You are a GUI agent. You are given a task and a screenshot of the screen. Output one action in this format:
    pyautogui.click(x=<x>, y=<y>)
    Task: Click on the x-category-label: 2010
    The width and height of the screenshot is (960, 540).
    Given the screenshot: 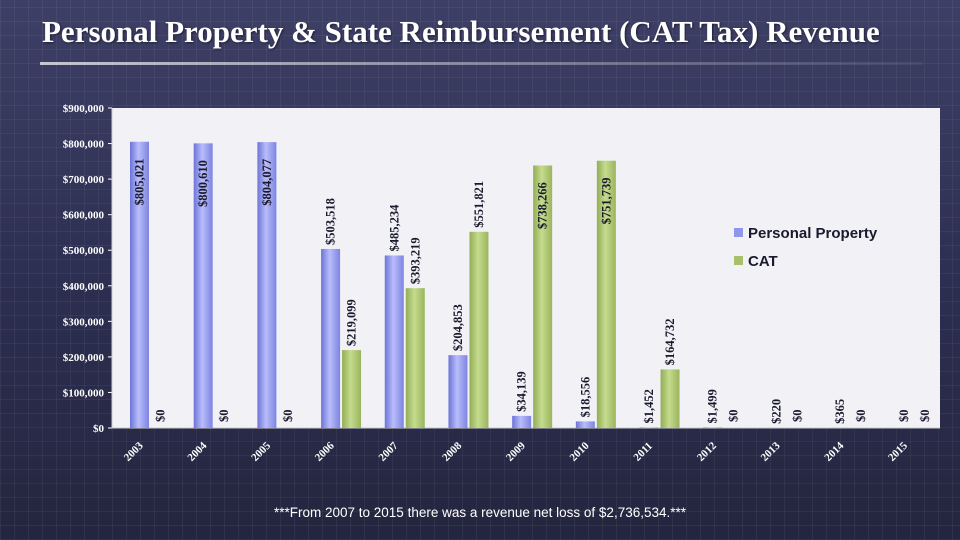 What is the action you would take?
    pyautogui.click(x=580, y=452)
    